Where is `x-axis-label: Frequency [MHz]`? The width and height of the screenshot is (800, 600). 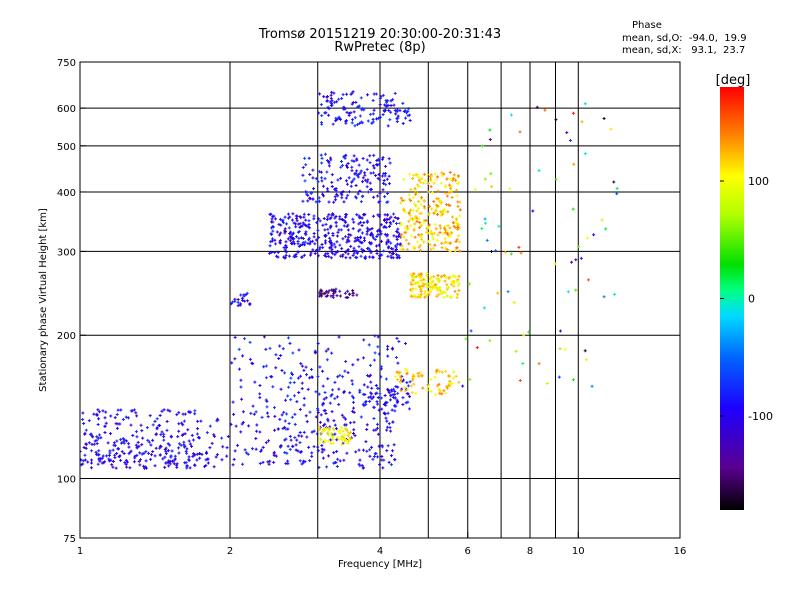
x-axis-label: Frequency [MHz] is located at coordinates (380, 564).